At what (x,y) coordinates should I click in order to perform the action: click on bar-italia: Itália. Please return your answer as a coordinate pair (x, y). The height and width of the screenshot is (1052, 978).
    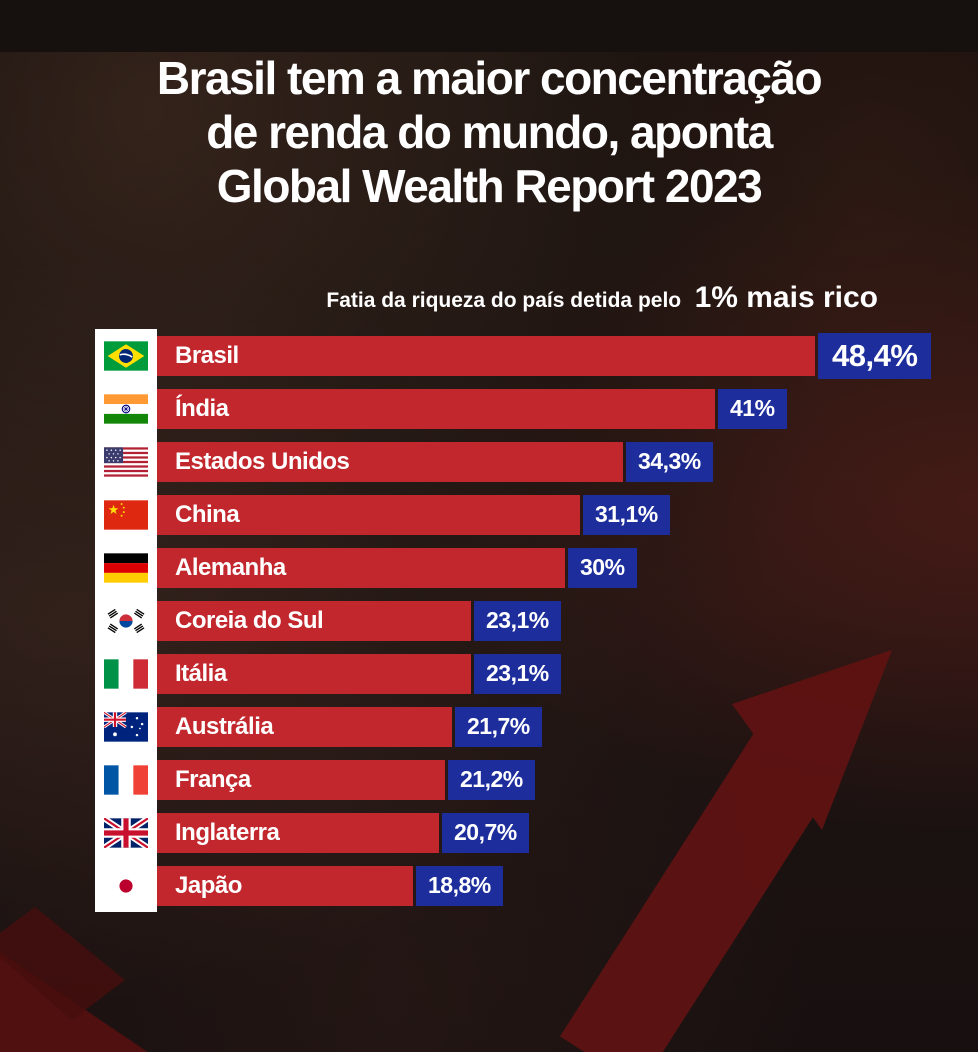
    Looking at the image, I should click on (314, 673).